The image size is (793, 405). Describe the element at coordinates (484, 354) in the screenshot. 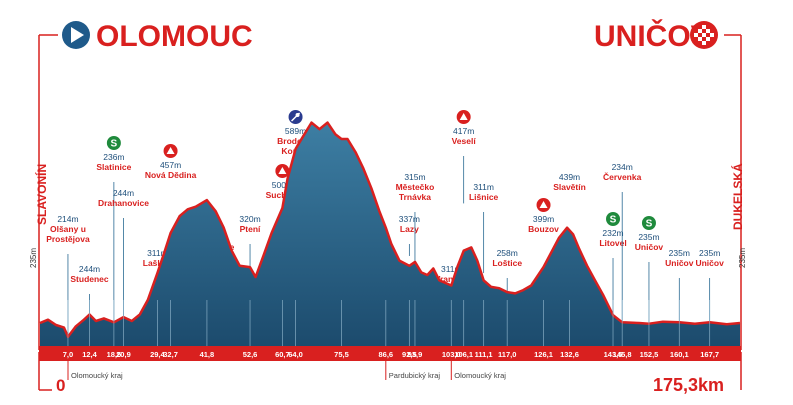

I see `km-tick-label: 111,1` at that location.